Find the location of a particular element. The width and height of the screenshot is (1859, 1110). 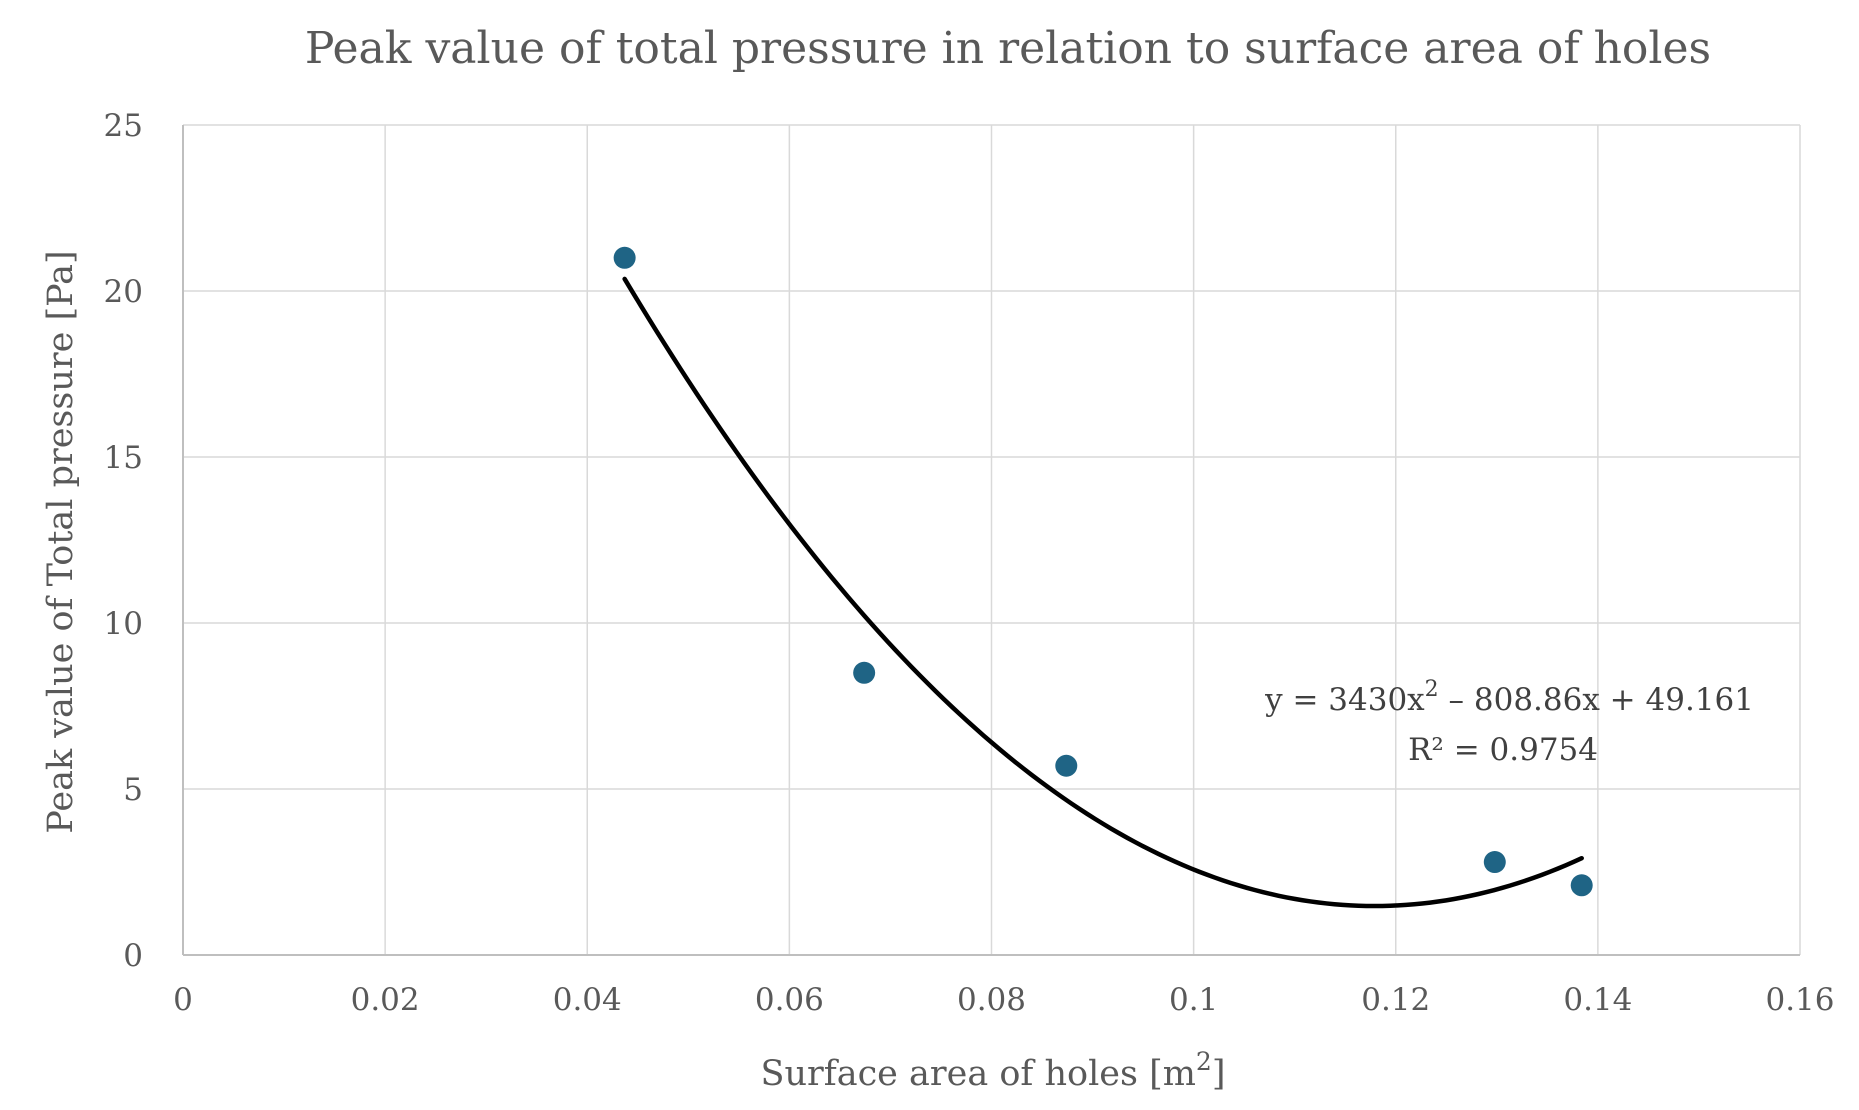

y-tick-labels: 0 5 10 15 20 25 is located at coordinates (123, 541).